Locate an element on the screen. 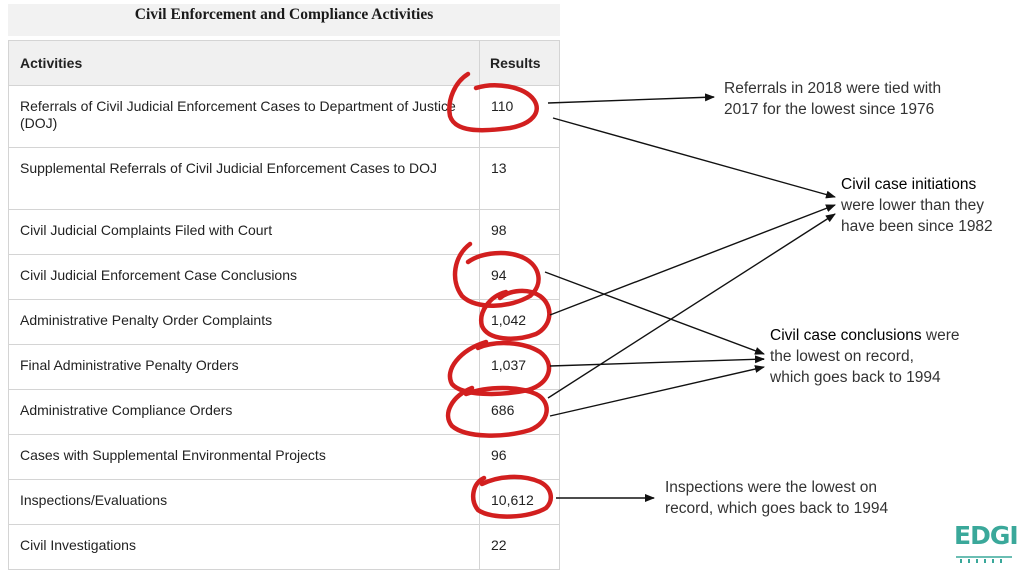  table-row: Civil Investigations 22 is located at coordinates (284, 547).